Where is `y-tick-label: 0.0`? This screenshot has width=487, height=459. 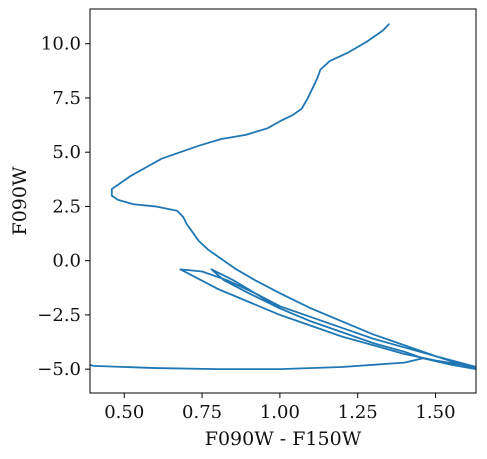 y-tick-label: 0.0 is located at coordinates (66, 261).